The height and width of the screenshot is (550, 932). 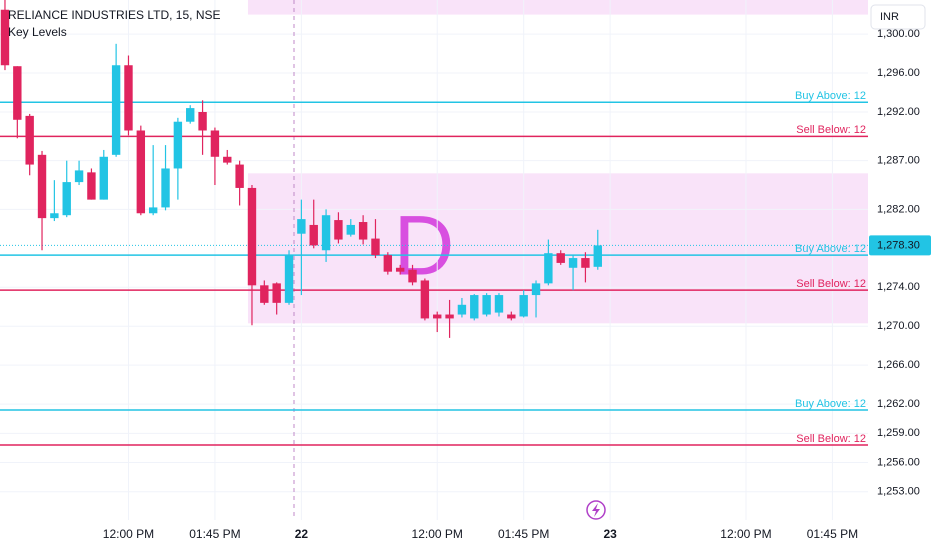 What do you see at coordinates (898, 209) in the screenshot?
I see `y-tick-label: 1,282.00` at bounding box center [898, 209].